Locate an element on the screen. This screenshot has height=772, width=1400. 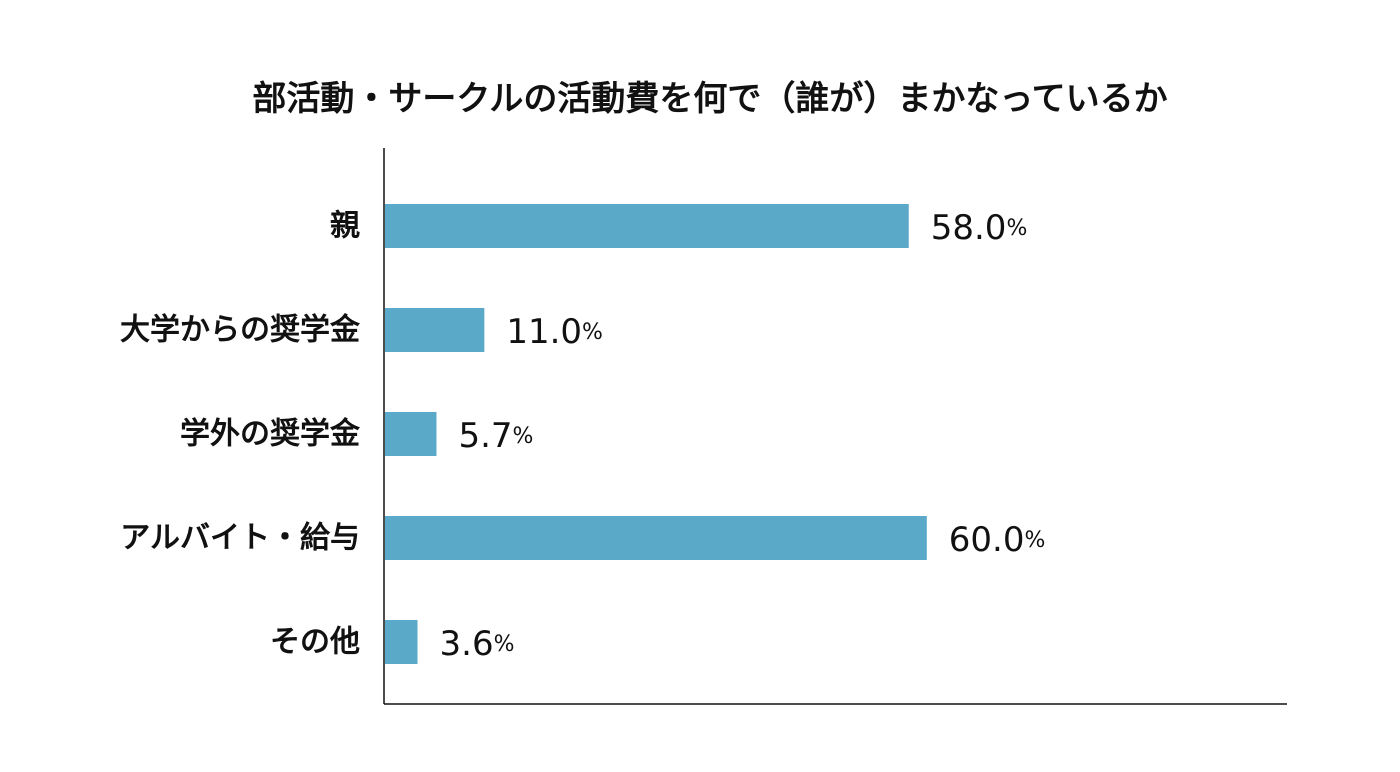
value-number: 60.0 is located at coordinates (987, 540).